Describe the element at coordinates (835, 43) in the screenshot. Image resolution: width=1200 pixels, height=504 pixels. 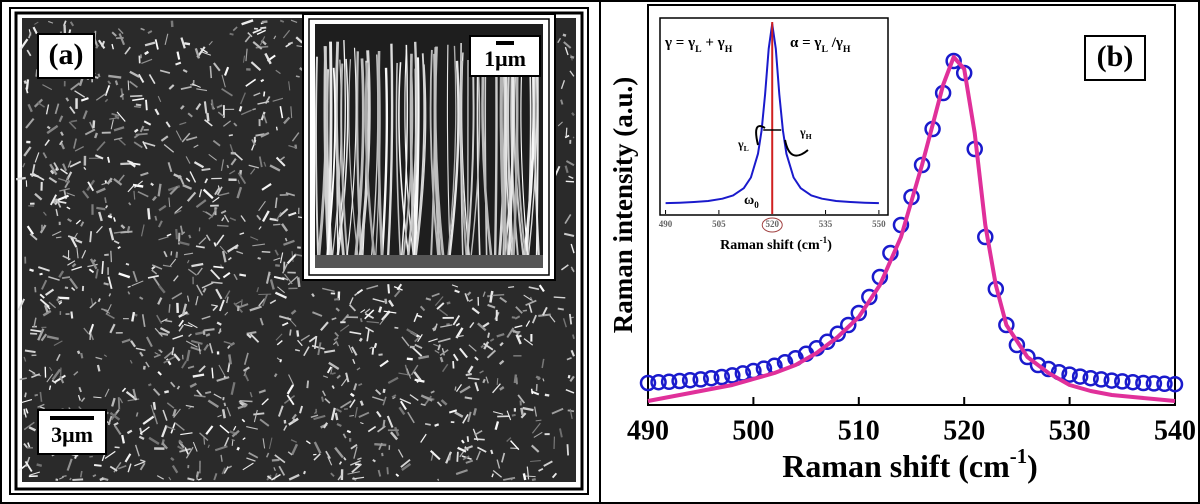
I see `annotation-part: /γ` at that location.